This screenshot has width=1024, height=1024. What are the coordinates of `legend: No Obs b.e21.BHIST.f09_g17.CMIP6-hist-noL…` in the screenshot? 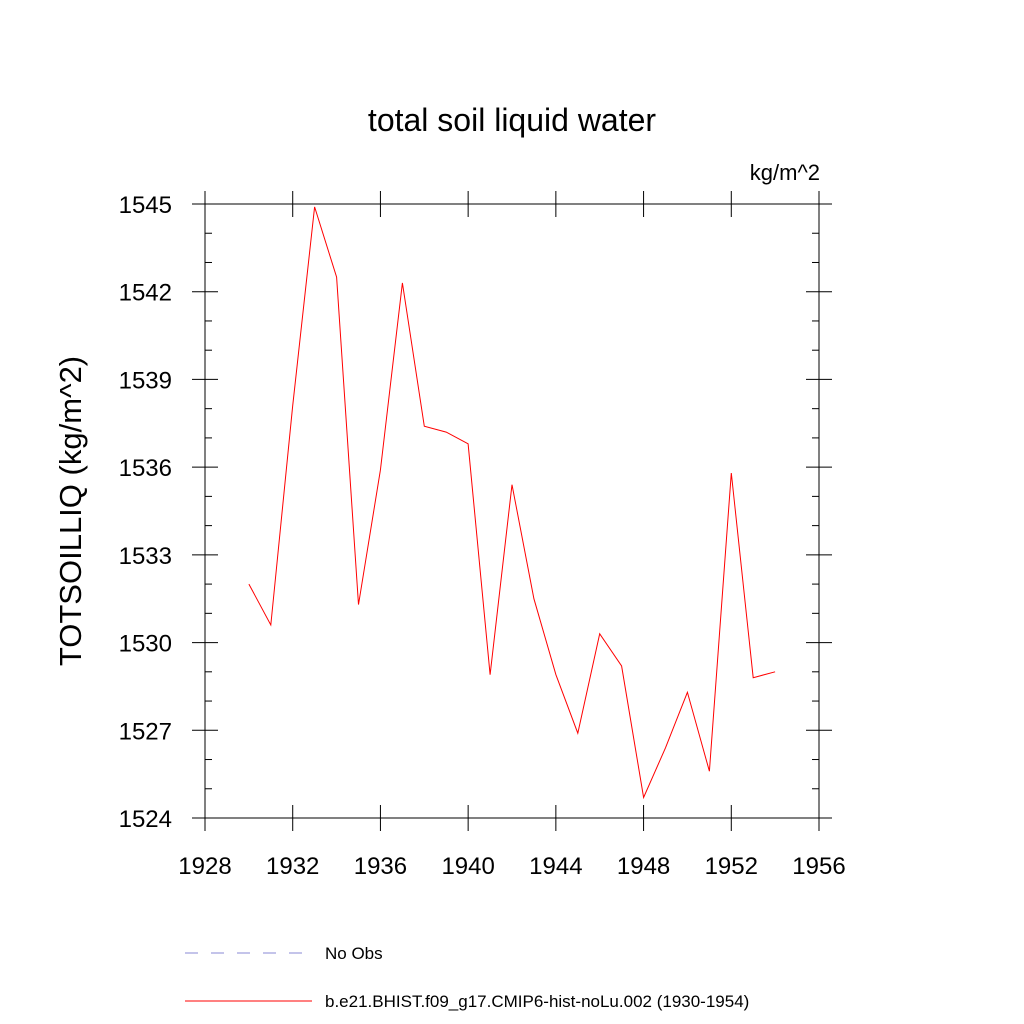 It's located at (467, 977).